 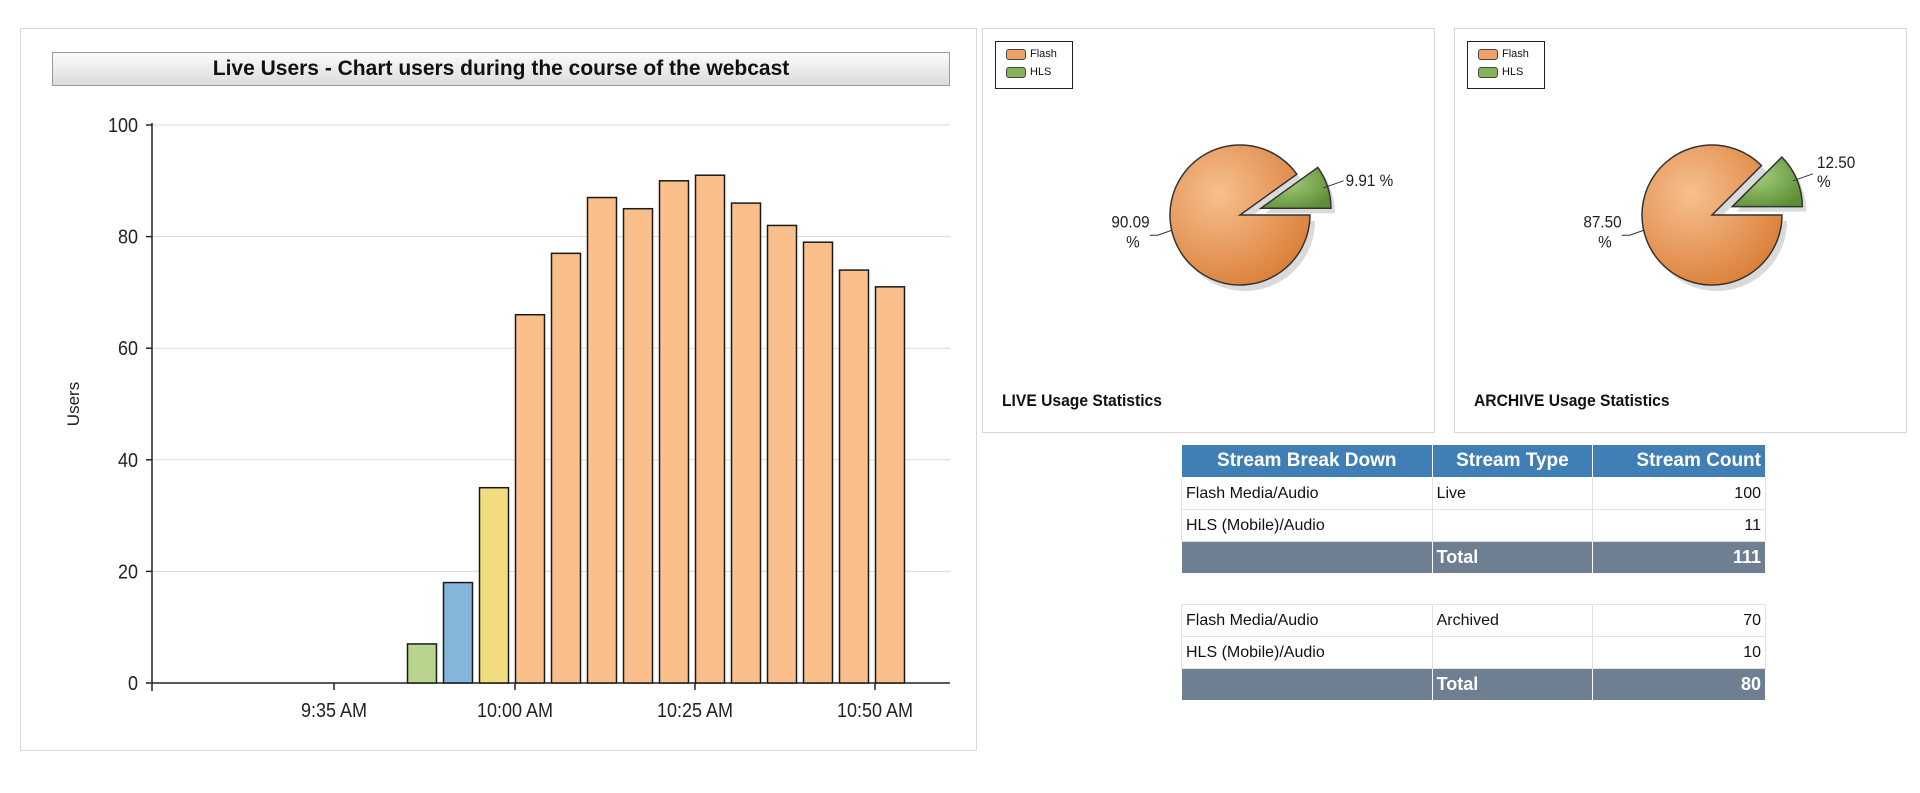 I want to click on table-row: HLS (Mobile)/Audio 10, so click(x=1473, y=652).